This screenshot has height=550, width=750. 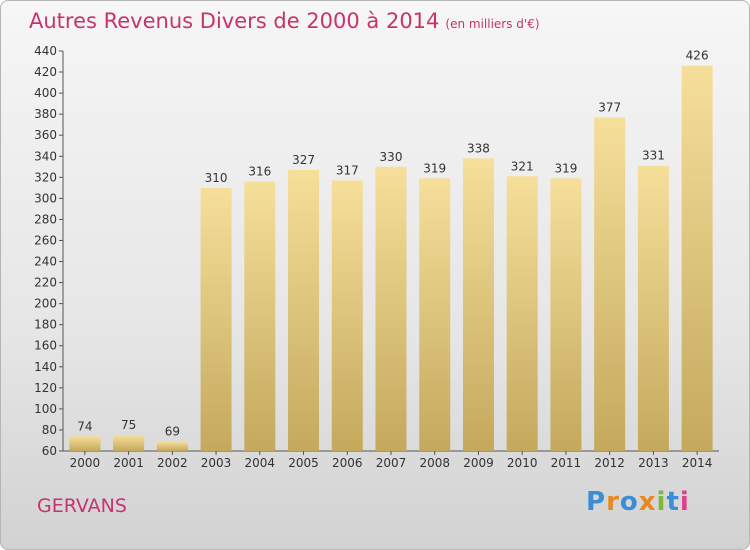 What do you see at coordinates (347, 463) in the screenshot?
I see `x-tick-label: 2006` at bounding box center [347, 463].